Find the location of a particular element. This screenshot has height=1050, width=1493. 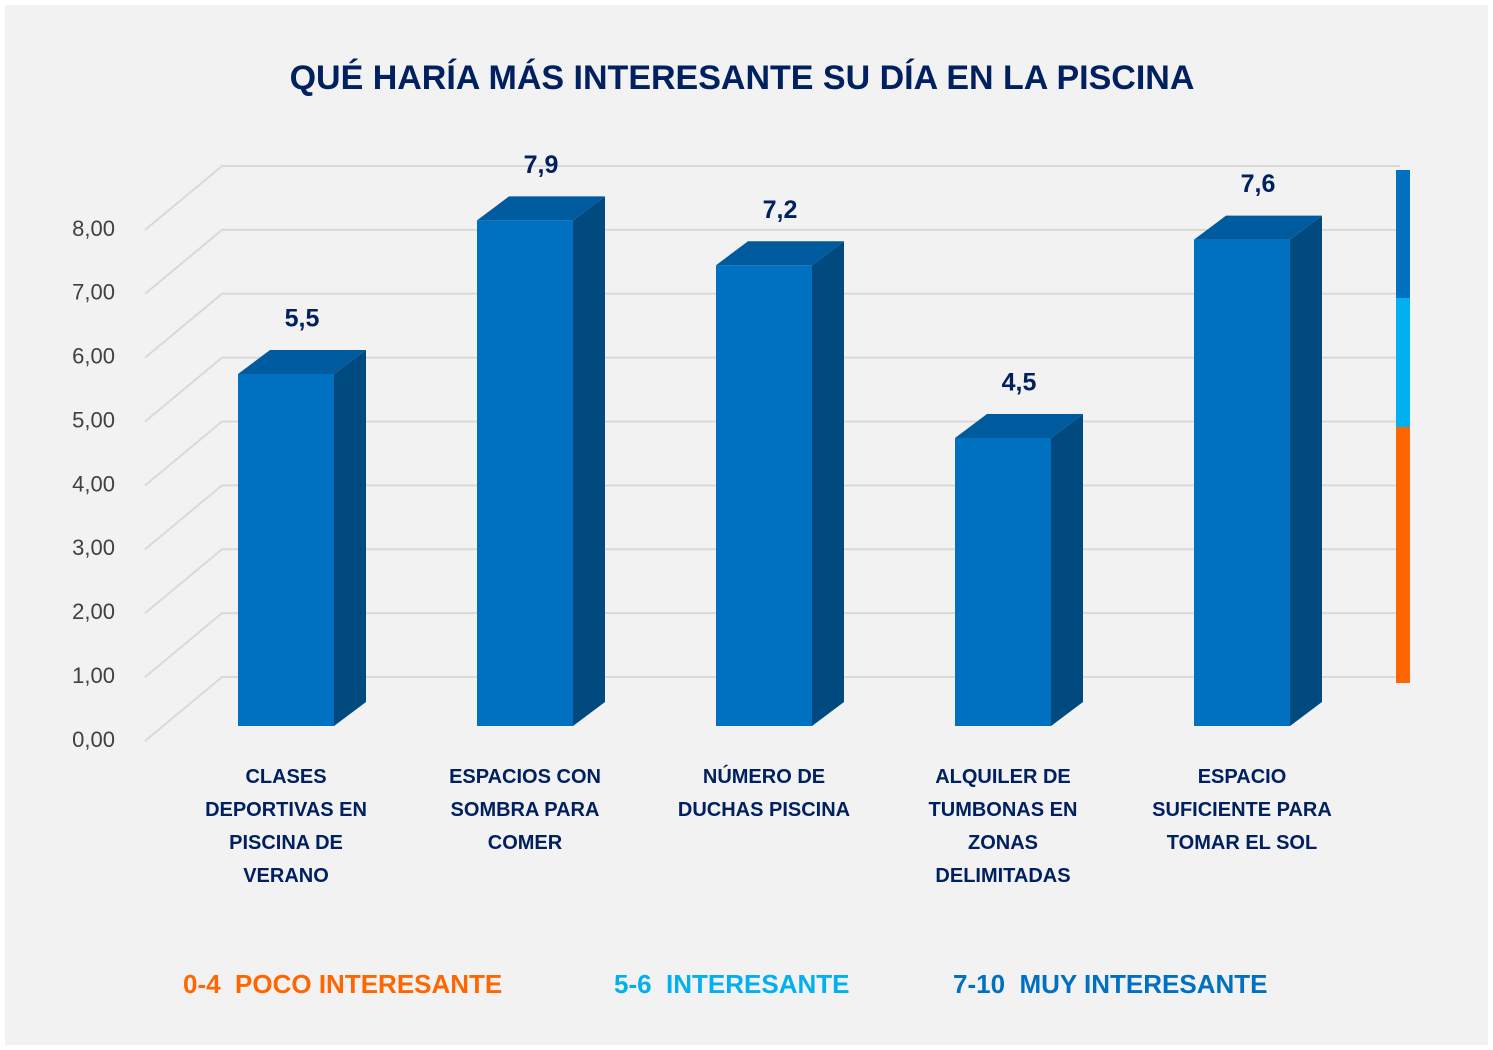

label-line: ZONAS is located at coordinates (1003, 843).